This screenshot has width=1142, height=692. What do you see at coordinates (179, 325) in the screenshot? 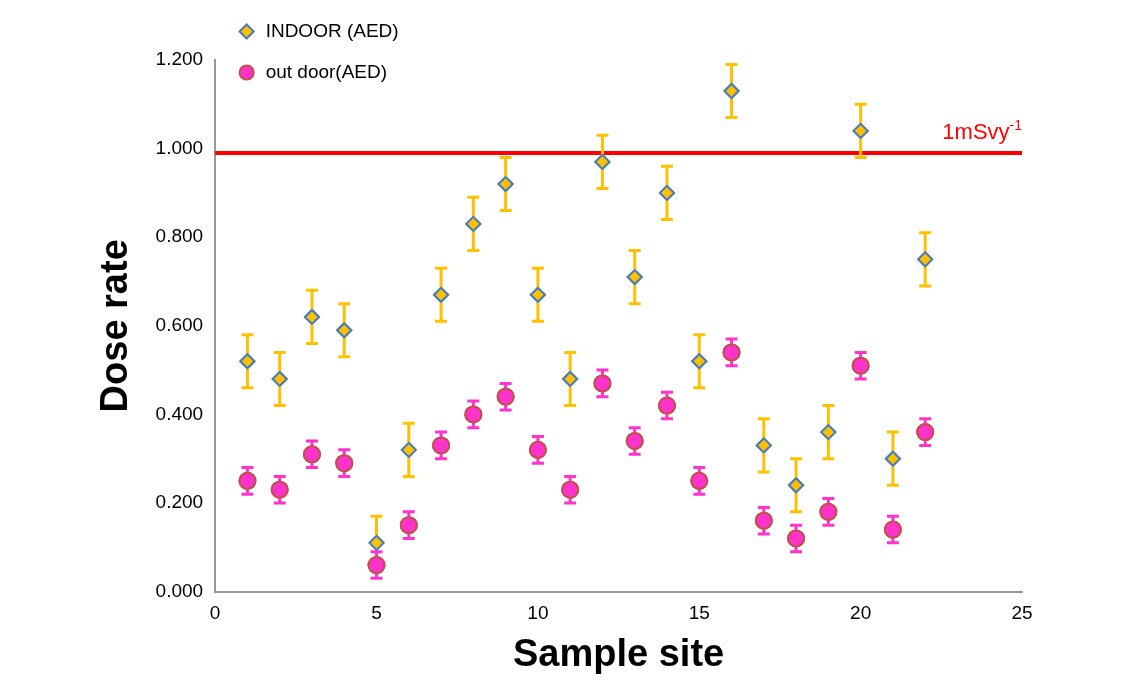
I see `y-tick-label: 0.600` at bounding box center [179, 325].